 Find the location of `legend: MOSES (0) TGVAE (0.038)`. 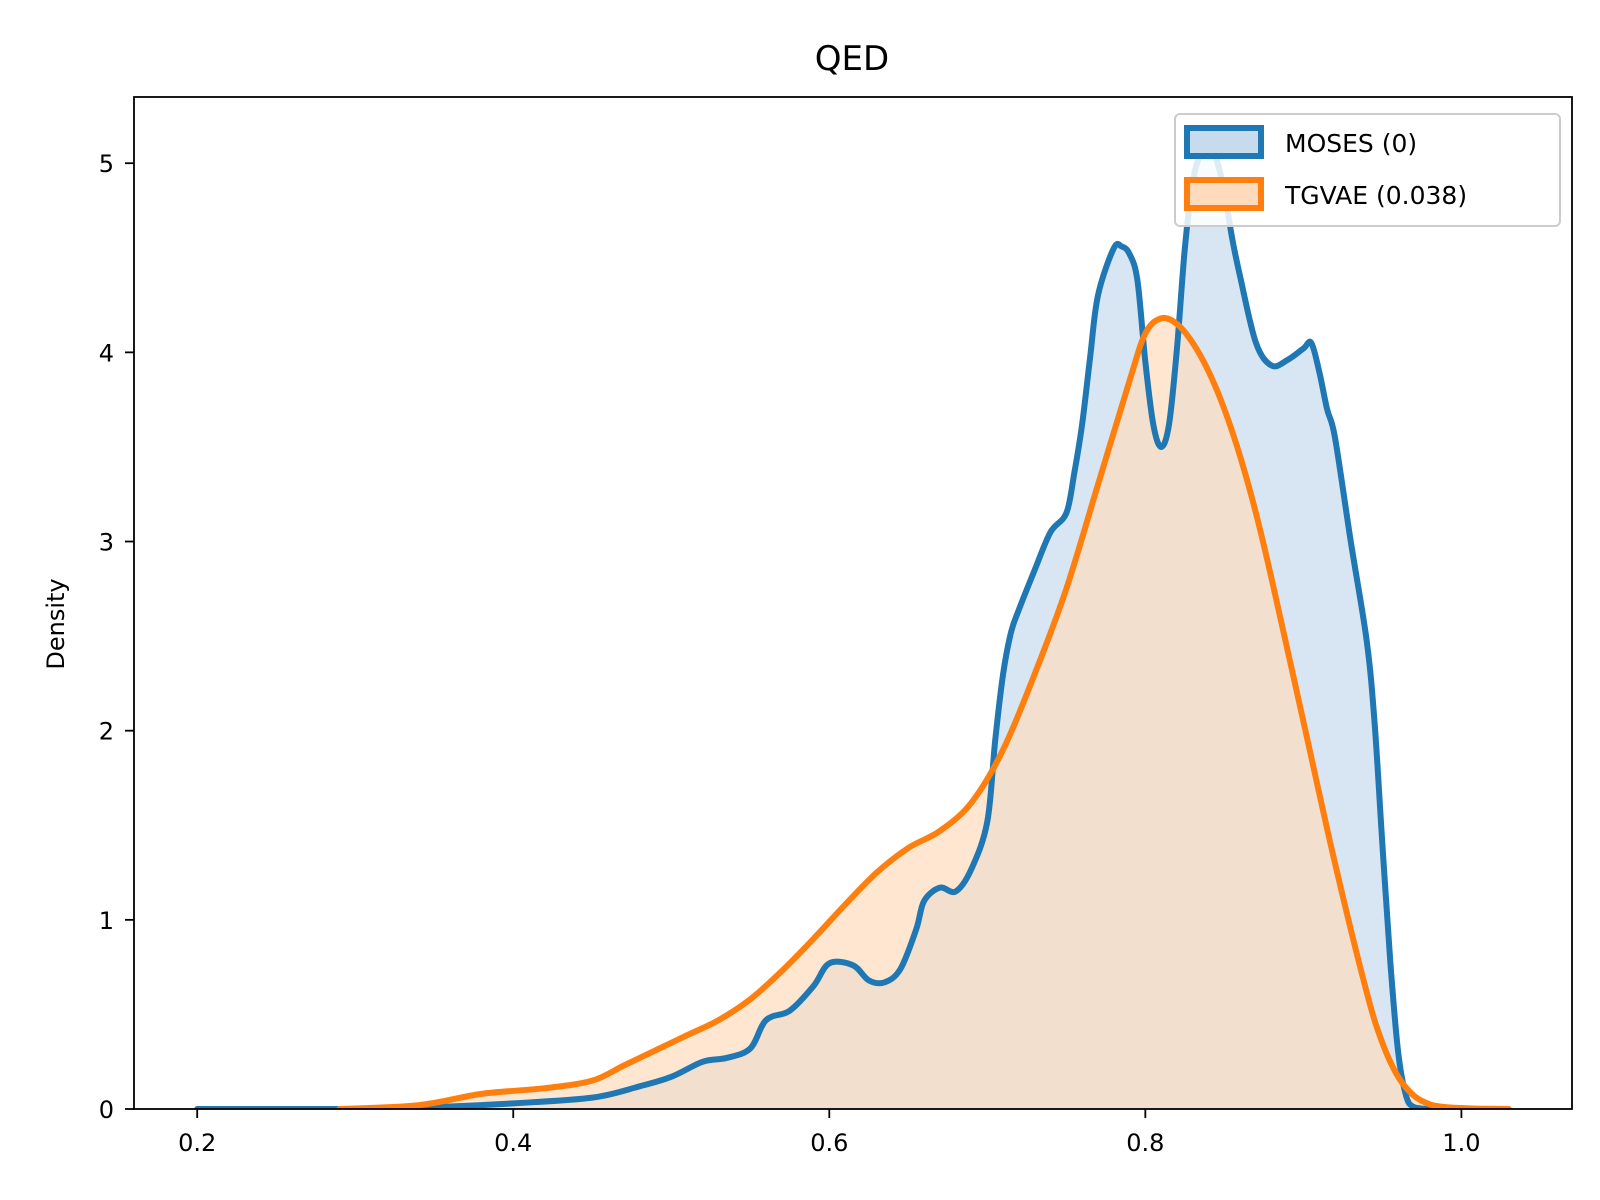

legend: MOSES (0) TGVAE (0.038) is located at coordinates (1367, 170).